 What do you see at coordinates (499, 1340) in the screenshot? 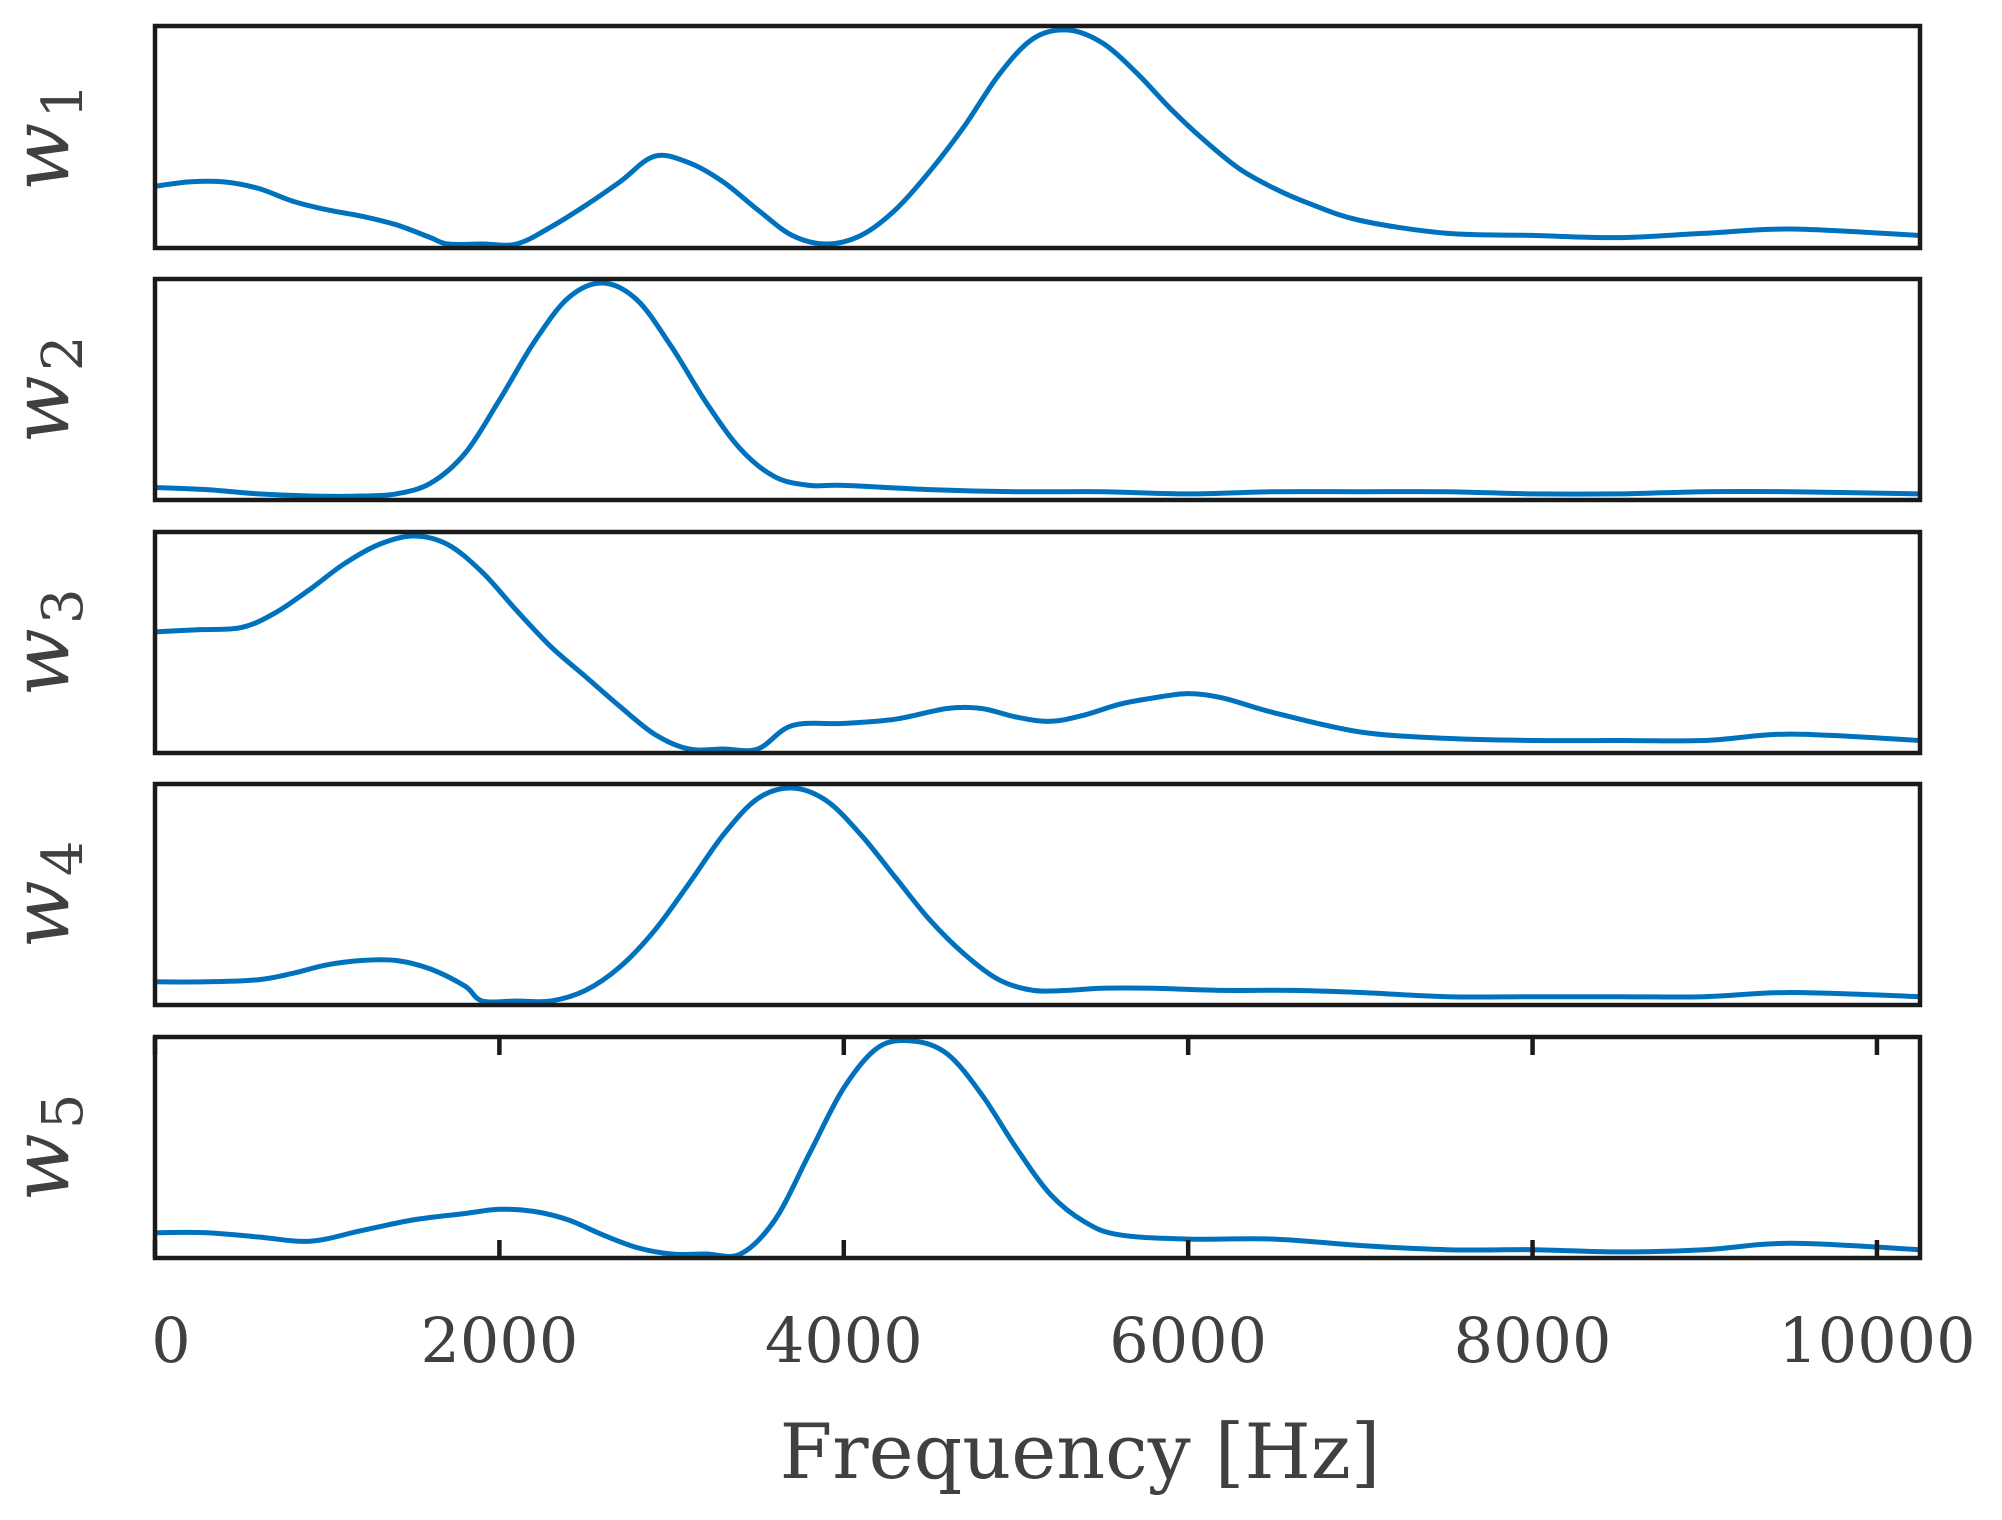
I see `x-tick-label-2000: 2000` at bounding box center [499, 1340].